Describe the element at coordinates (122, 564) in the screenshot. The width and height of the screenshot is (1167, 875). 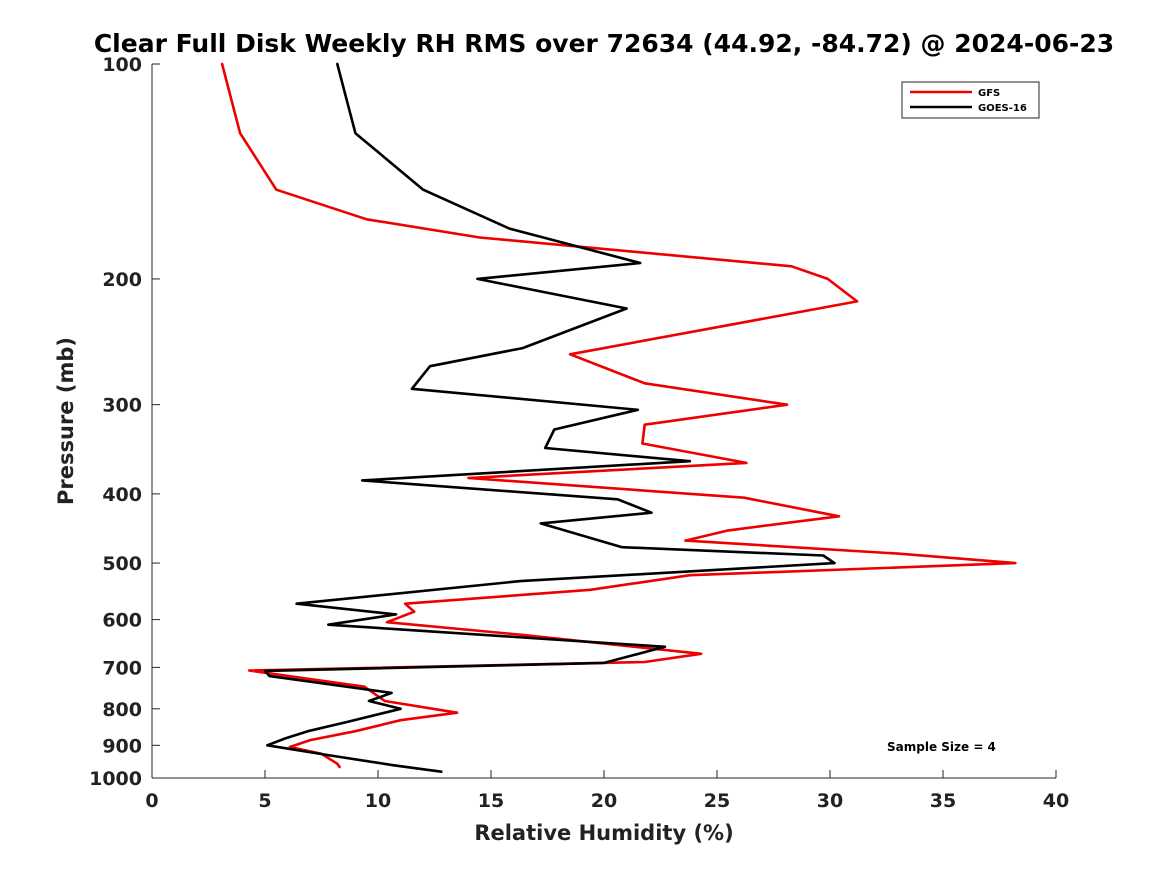
I see `y-tick-label: 500` at that location.